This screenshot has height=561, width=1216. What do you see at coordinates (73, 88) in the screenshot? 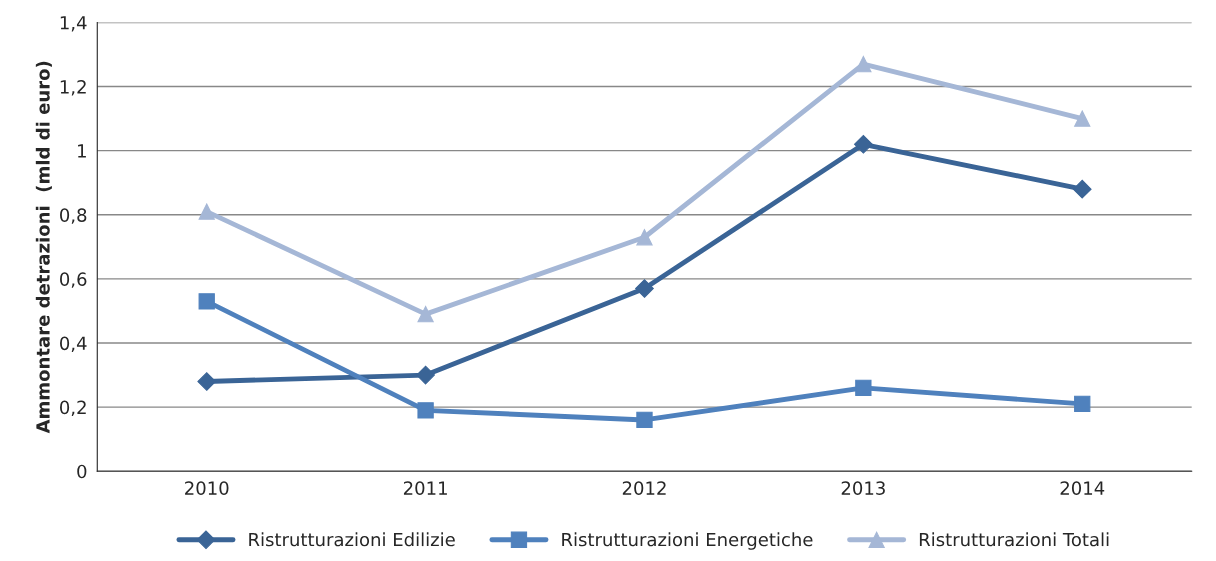
I see `y-tick-label: 1,2` at bounding box center [73, 88].